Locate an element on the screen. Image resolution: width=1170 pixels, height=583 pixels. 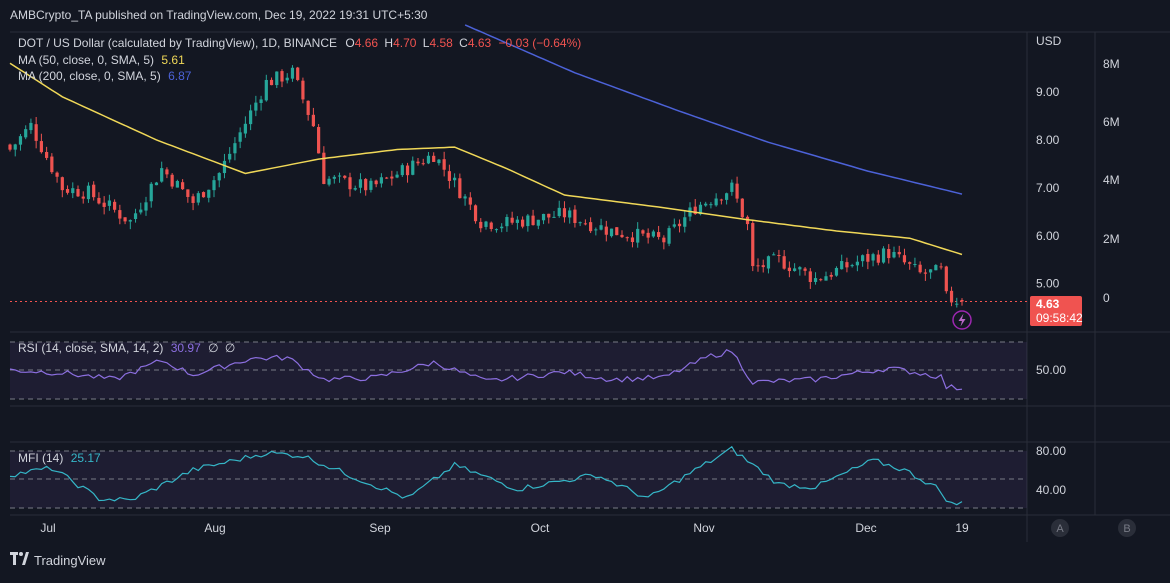
volume-tick-label: 4M is located at coordinates (1111, 180).